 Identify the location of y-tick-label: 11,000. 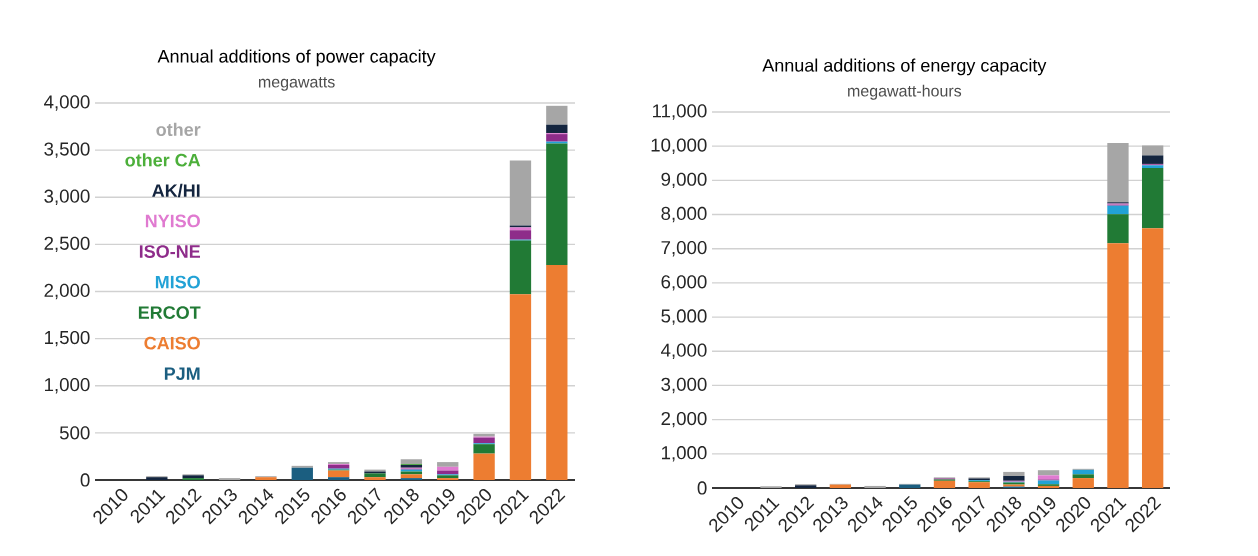
(680, 112).